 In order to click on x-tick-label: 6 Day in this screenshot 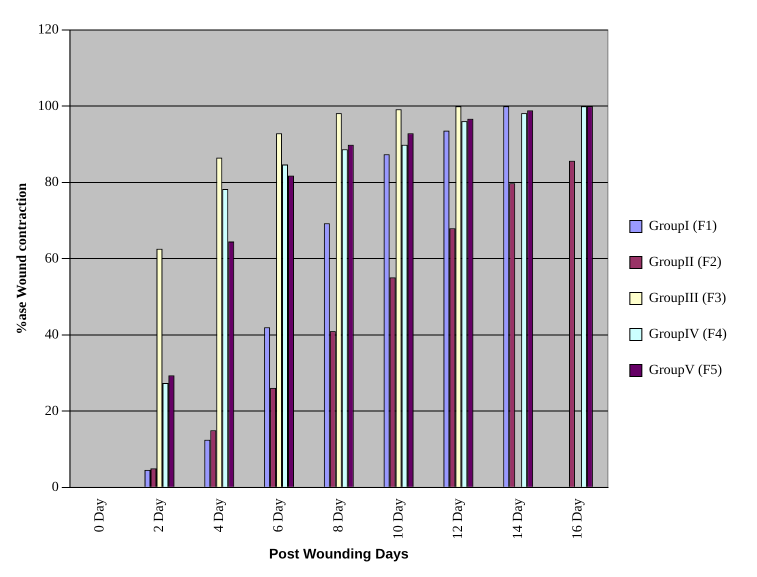, I will do `click(279, 515)`.